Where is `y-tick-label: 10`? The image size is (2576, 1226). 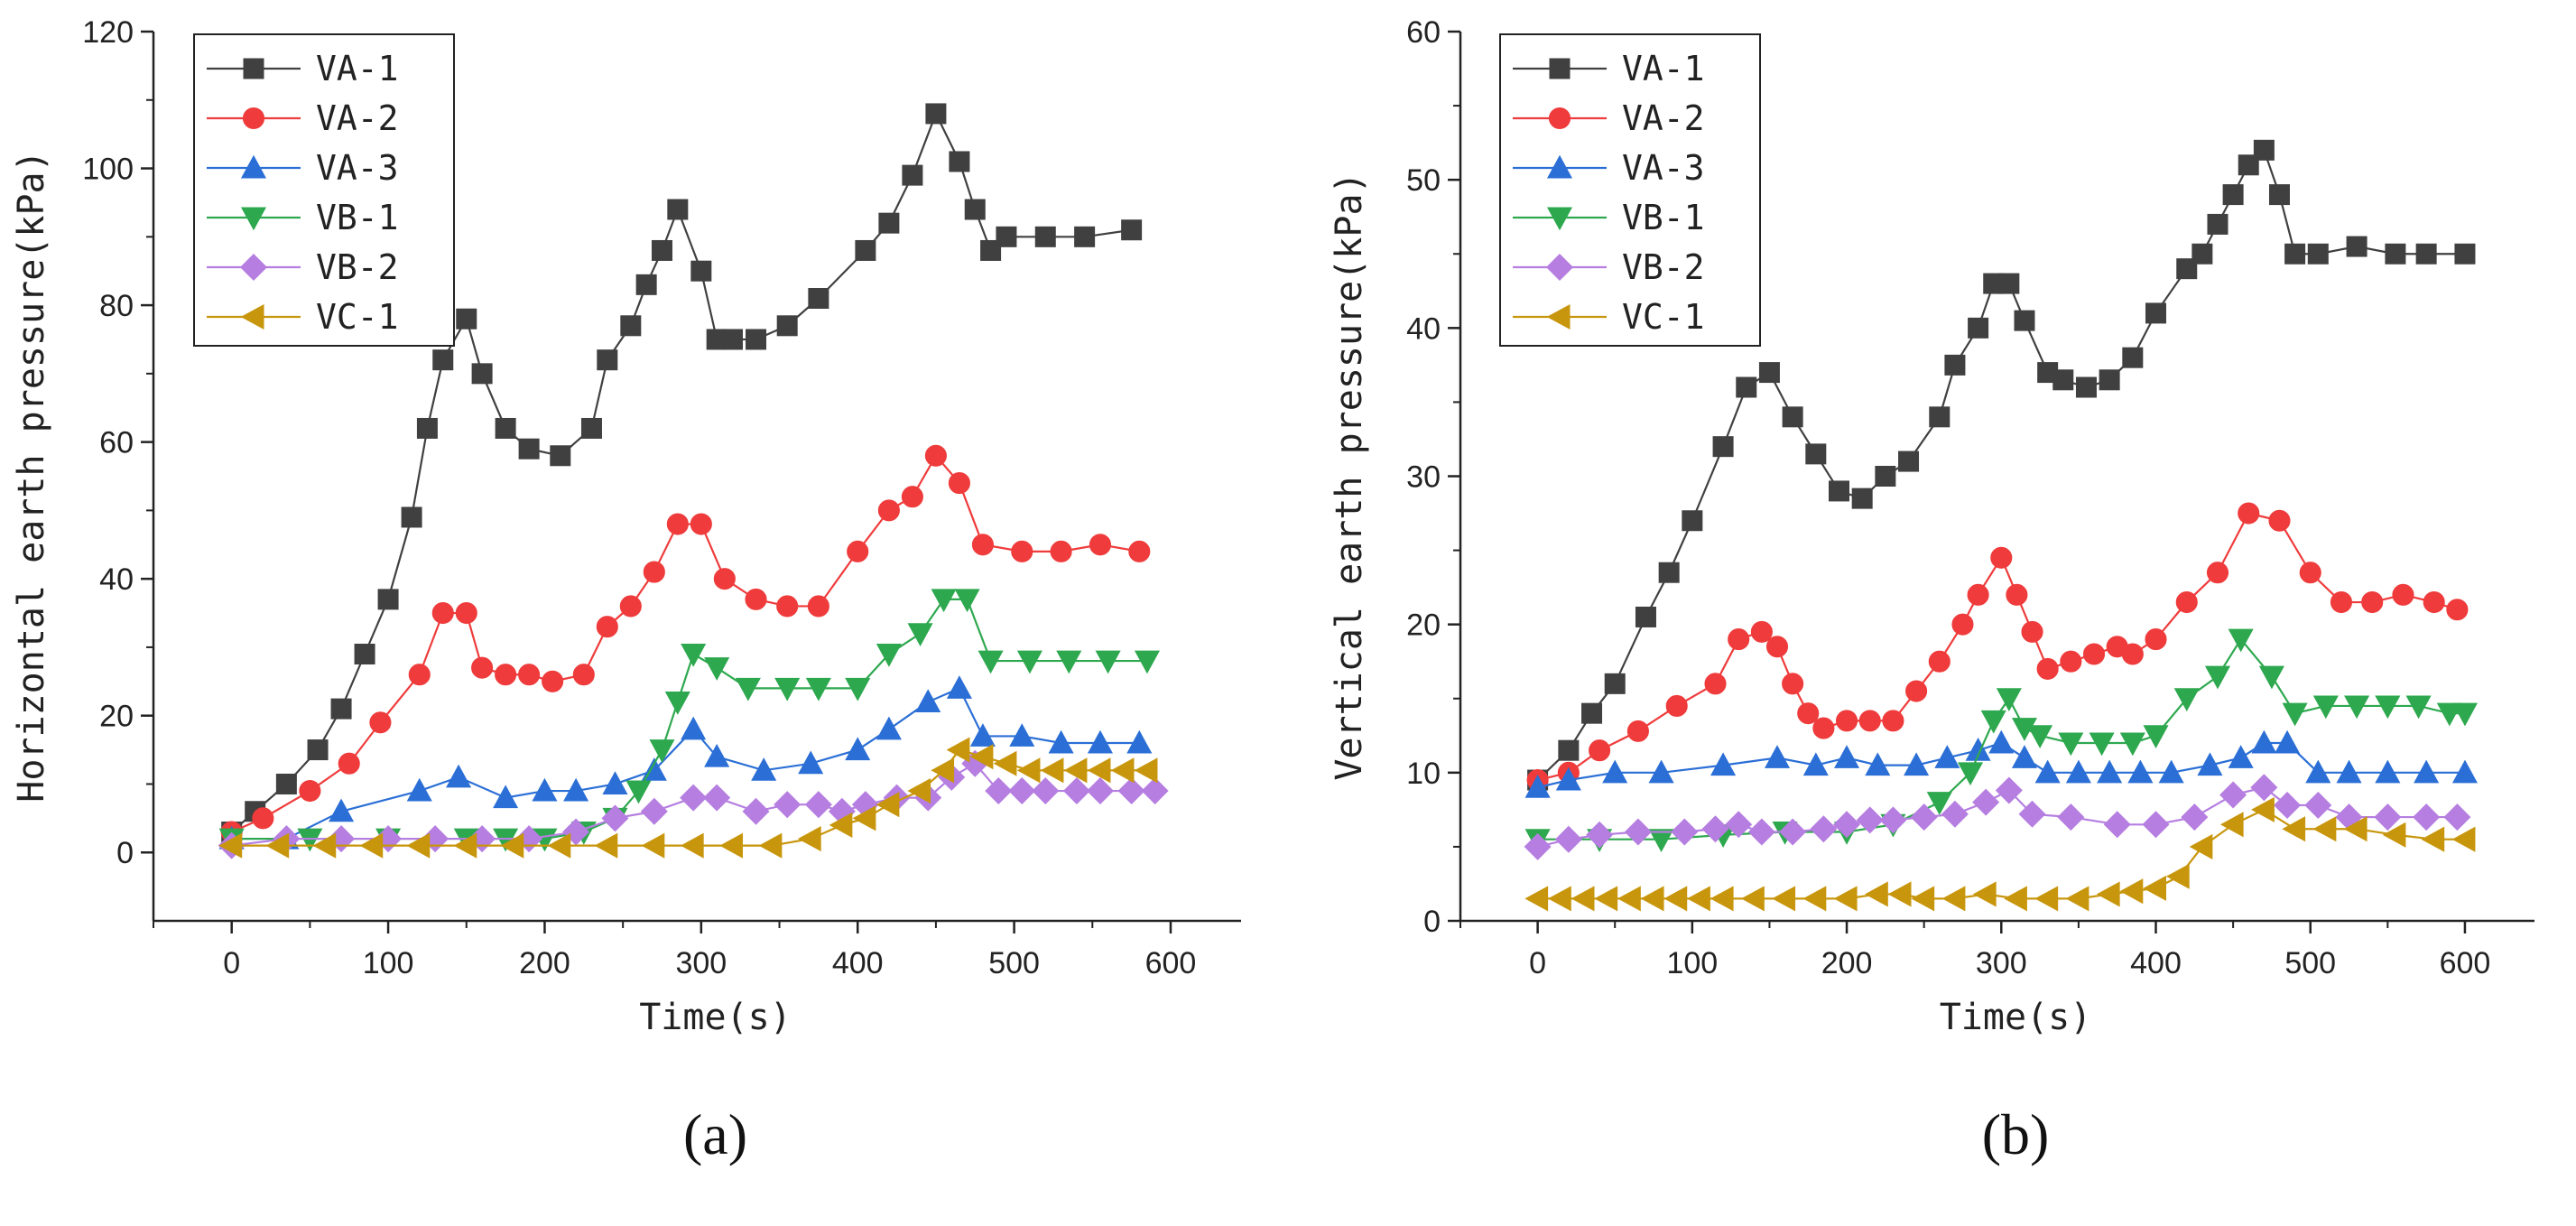
y-tick-label: 10 is located at coordinates (1423, 774).